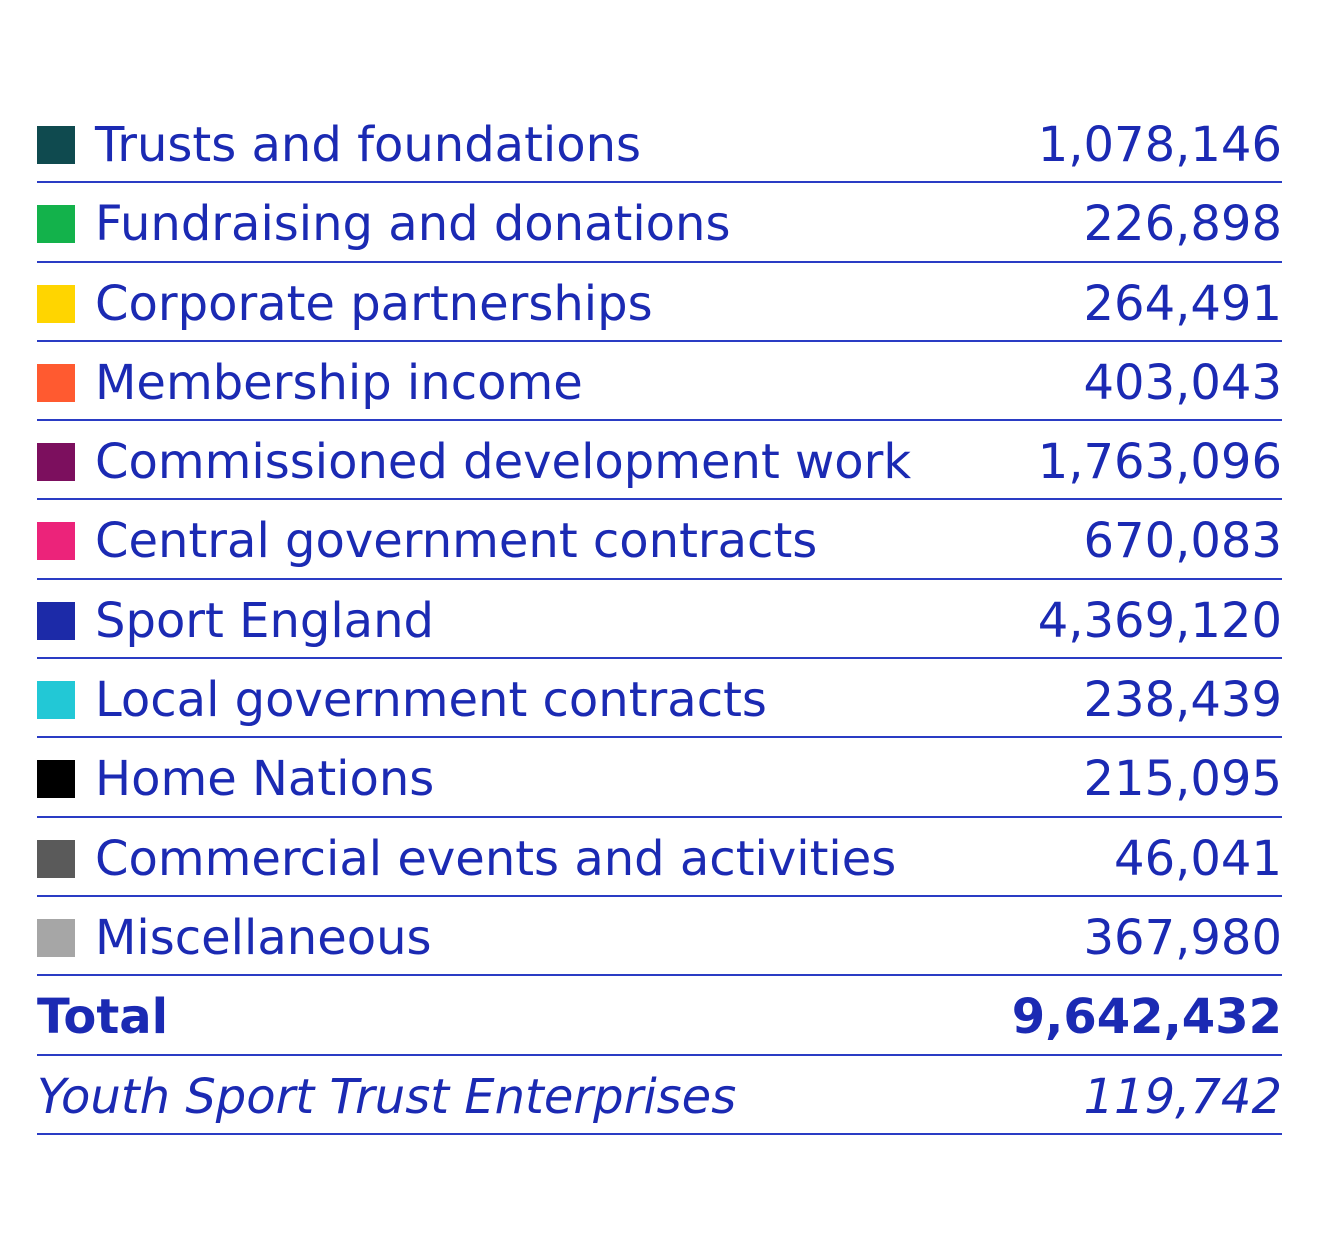  Describe the element at coordinates (456, 541) in the screenshot. I see `income-label: Central government contracts` at that location.